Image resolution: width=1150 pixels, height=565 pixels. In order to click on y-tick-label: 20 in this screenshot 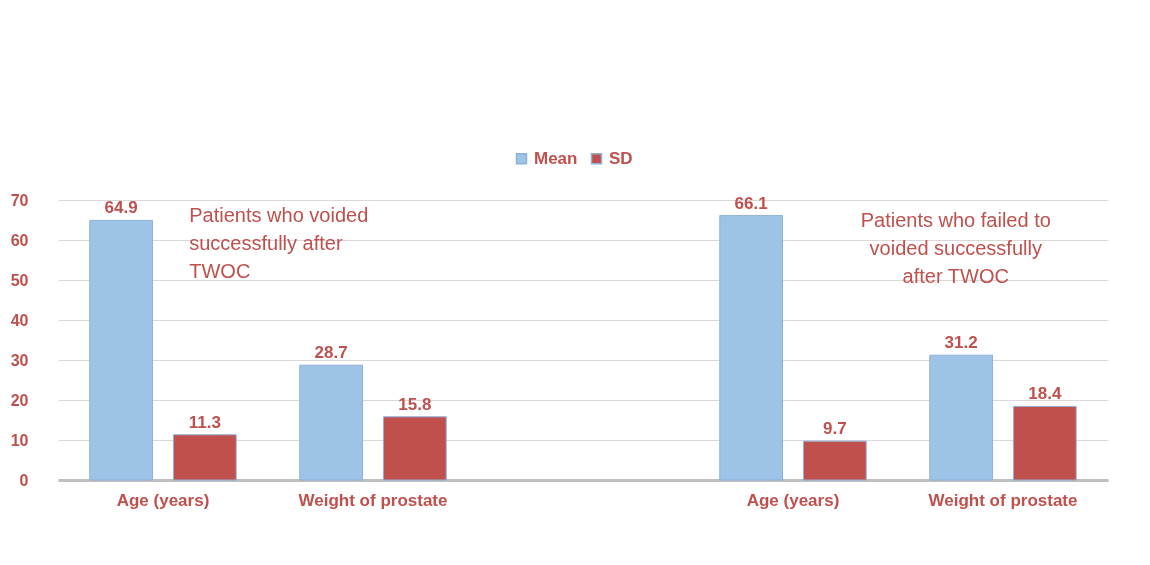, I will do `click(19, 400)`.